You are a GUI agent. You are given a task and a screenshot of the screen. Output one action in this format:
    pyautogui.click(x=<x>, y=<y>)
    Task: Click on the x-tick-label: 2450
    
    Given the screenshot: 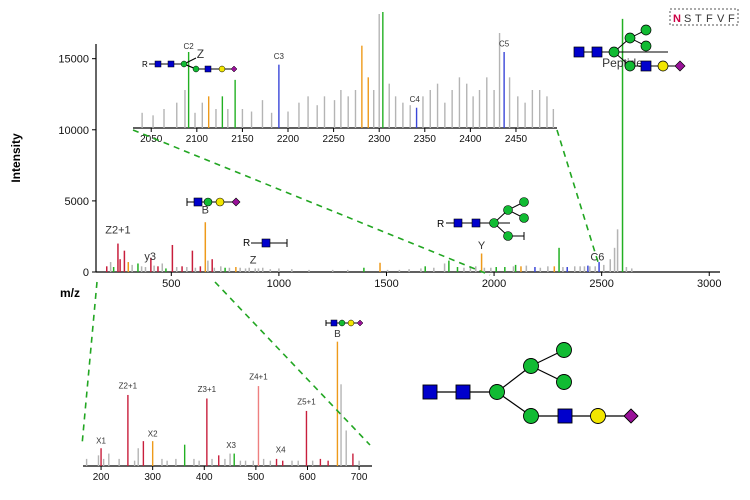 What is the action you would take?
    pyautogui.click(x=516, y=139)
    